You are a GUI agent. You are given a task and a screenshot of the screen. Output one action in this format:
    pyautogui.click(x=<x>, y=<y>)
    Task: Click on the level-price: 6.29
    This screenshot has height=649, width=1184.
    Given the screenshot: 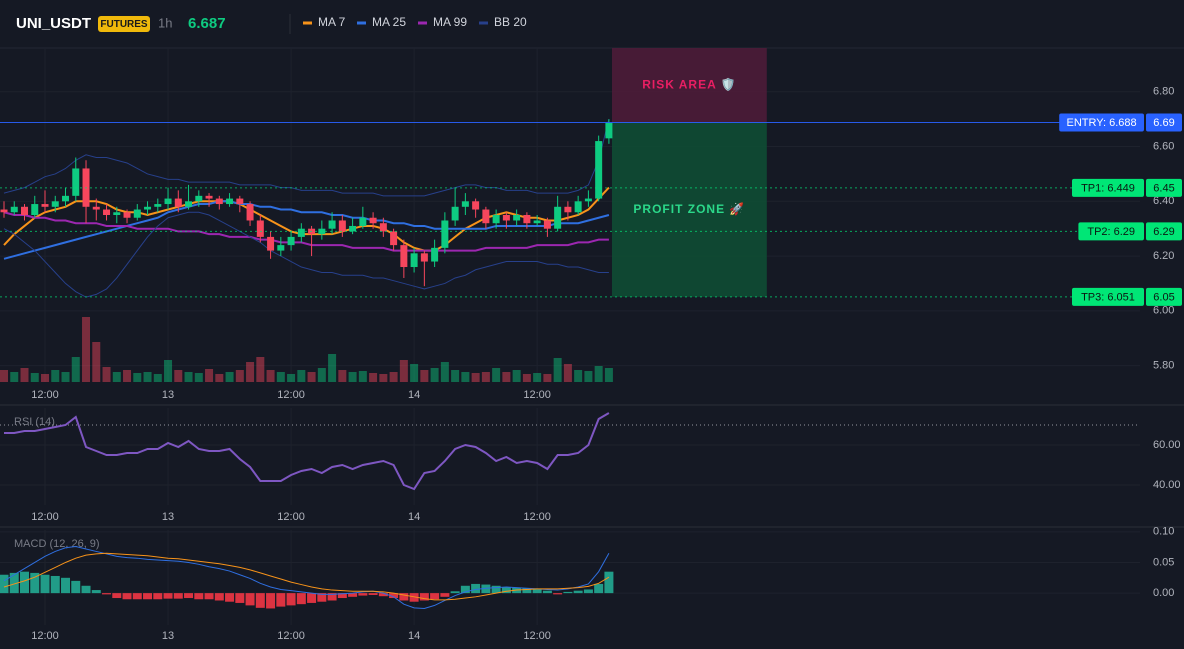 What is the action you would take?
    pyautogui.click(x=1163, y=232)
    